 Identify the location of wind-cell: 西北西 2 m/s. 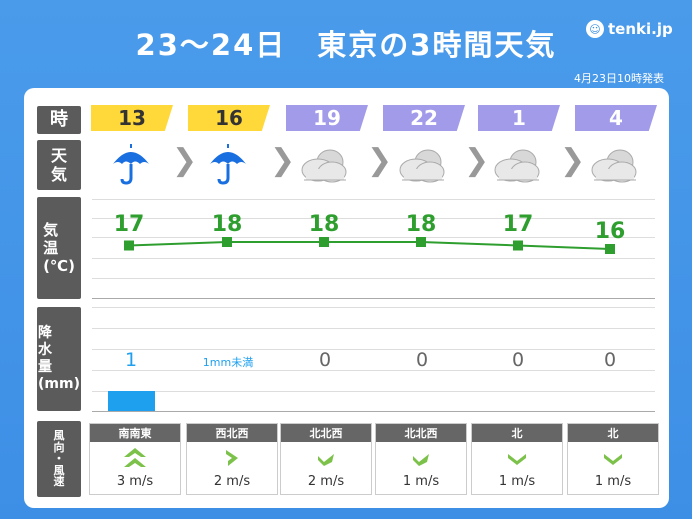
(232, 459).